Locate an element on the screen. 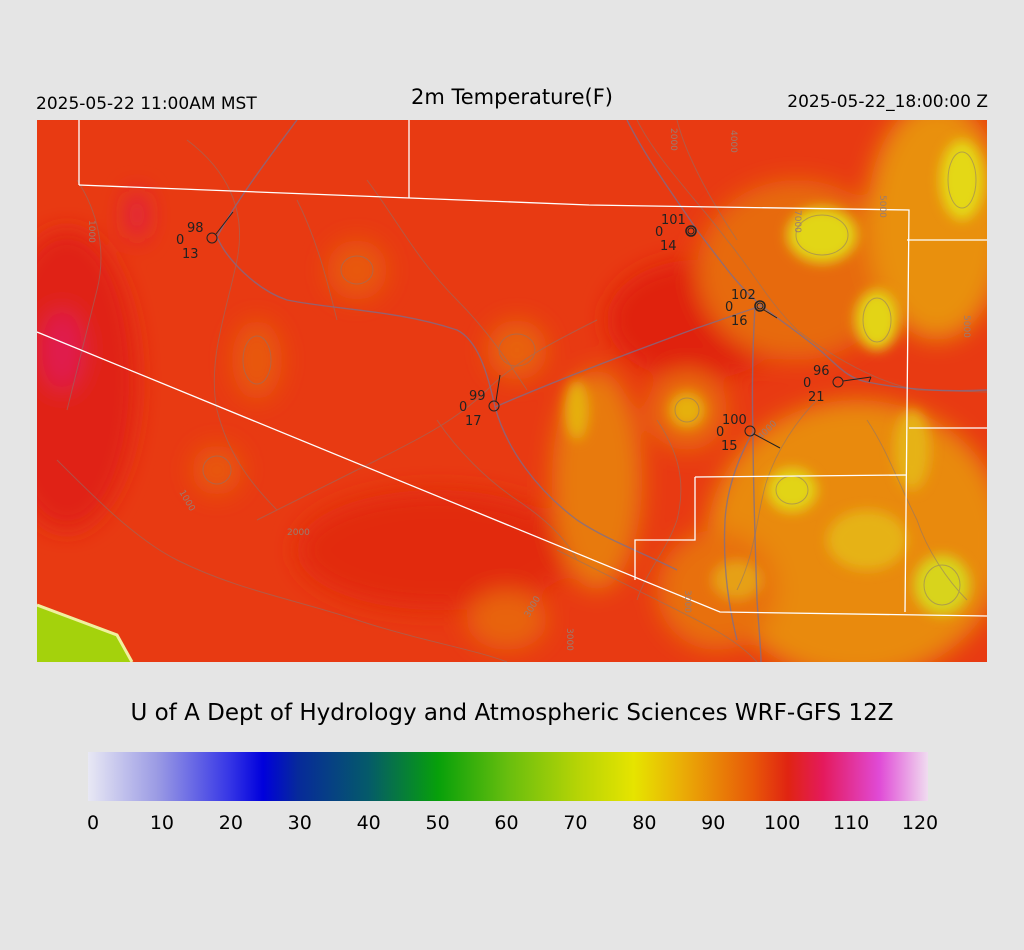 The width and height of the screenshot is (1024, 950). station-plot: 102 0 16 is located at coordinates (751, 308).